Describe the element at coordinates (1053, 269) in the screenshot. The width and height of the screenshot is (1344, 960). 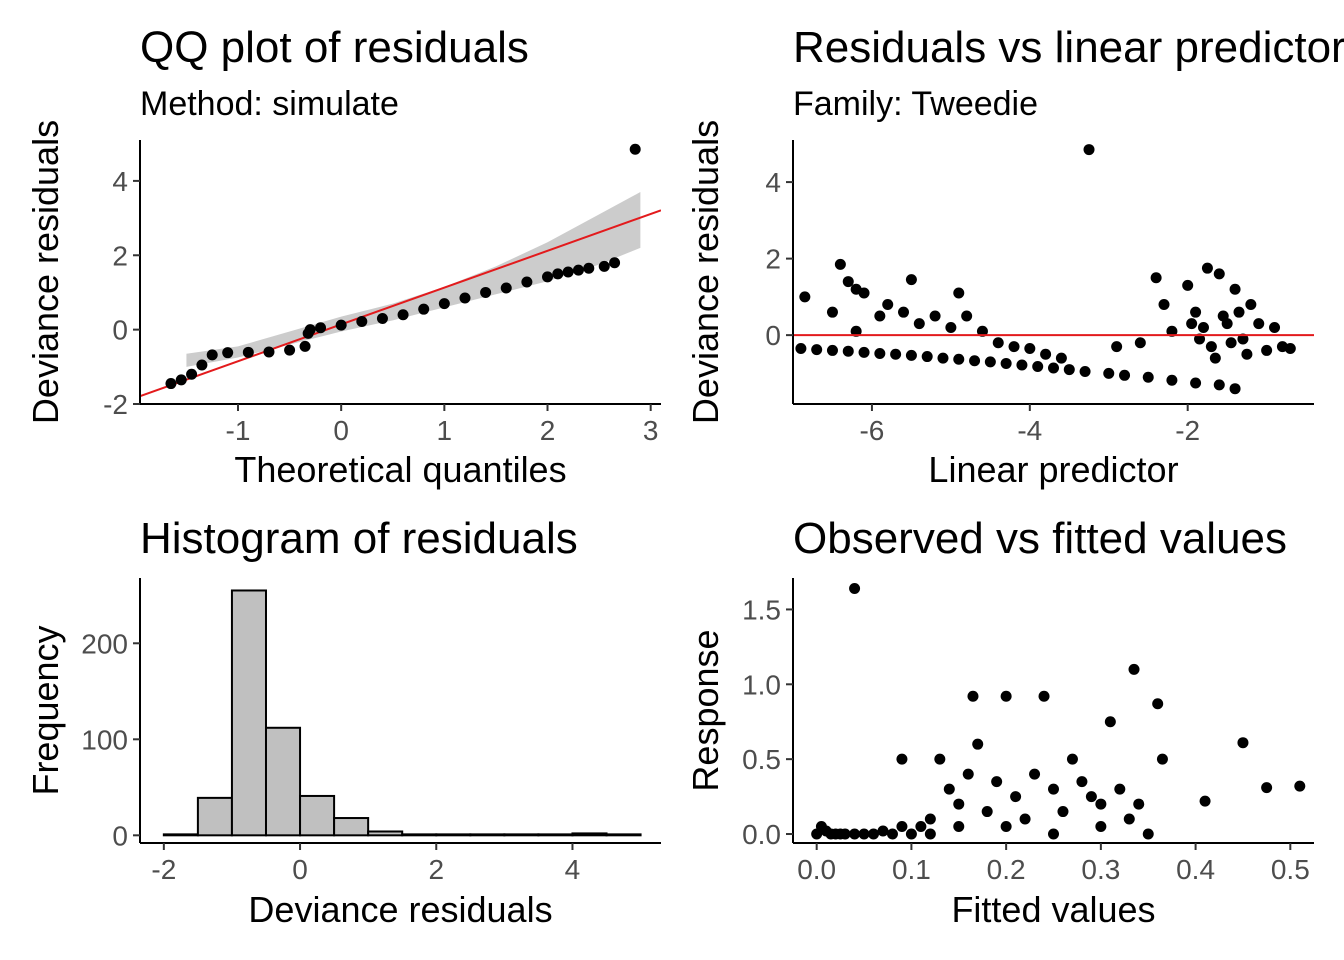
I see `plot-area-rvlp` at that location.